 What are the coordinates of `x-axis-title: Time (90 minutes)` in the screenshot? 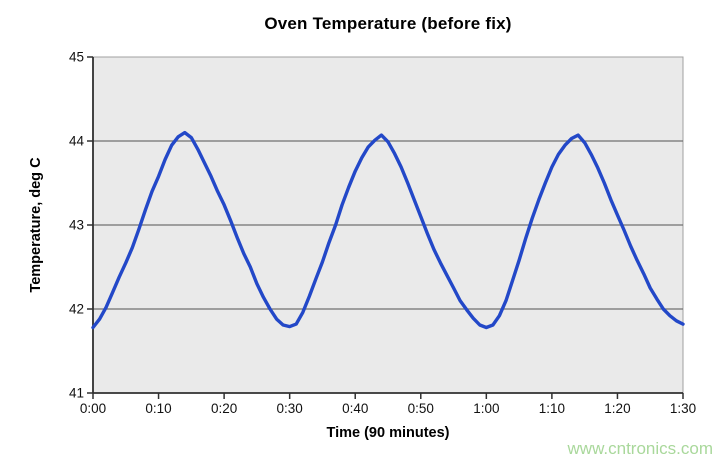 It's located at (388, 433).